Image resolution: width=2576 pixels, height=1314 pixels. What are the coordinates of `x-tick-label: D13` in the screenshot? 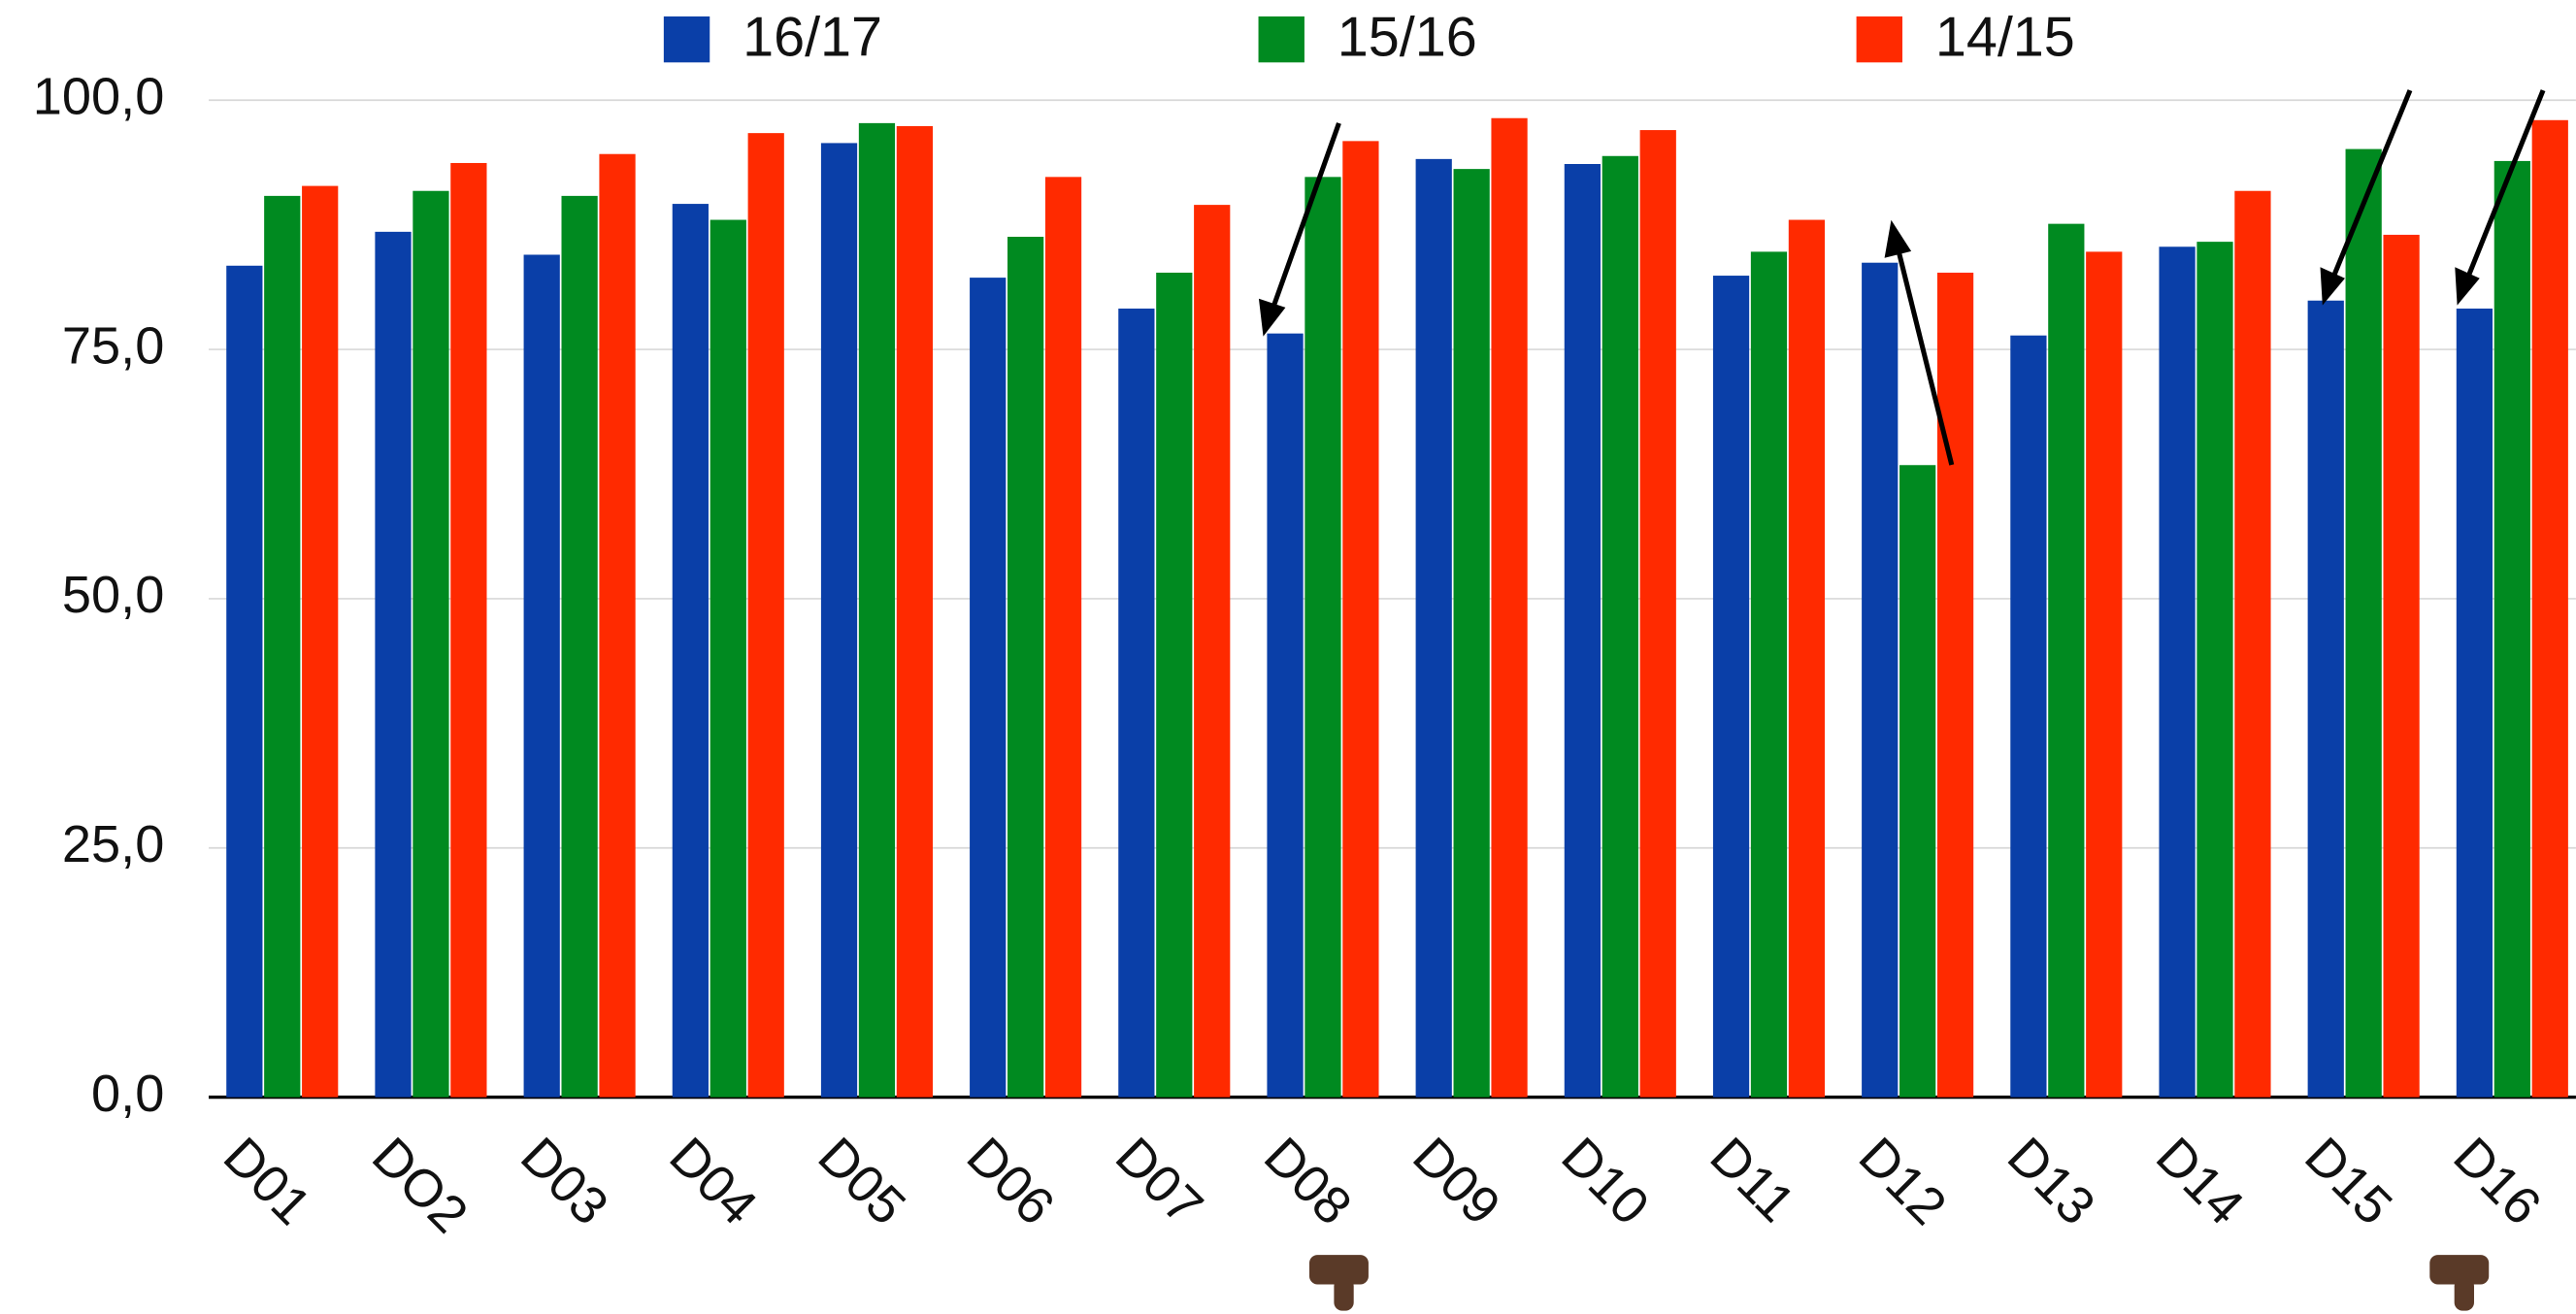 It's located at (2051, 1181).